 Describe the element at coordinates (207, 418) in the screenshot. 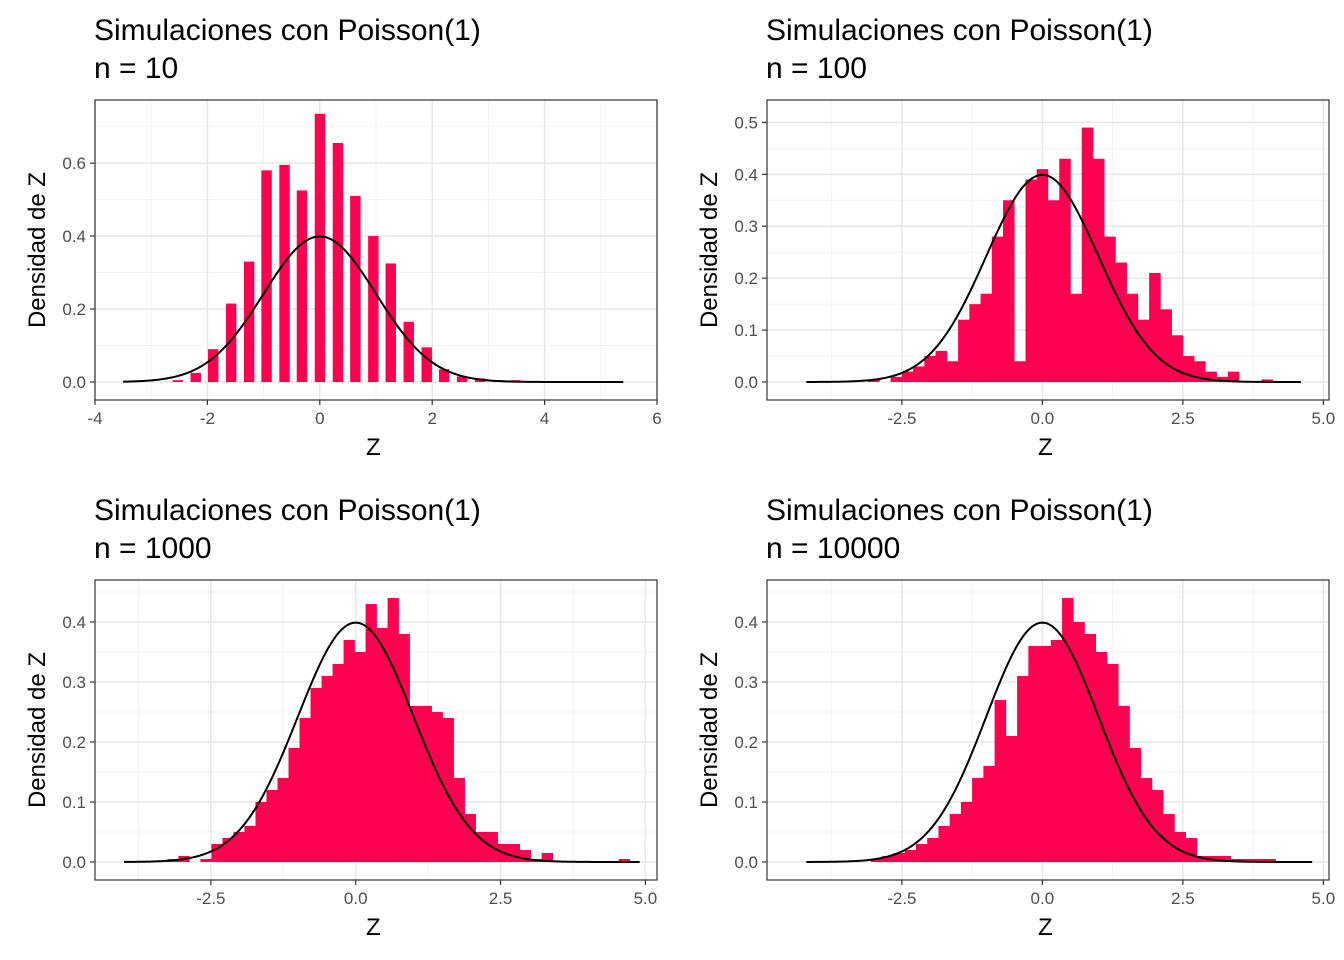

I see `x-tick-label: -2` at that location.